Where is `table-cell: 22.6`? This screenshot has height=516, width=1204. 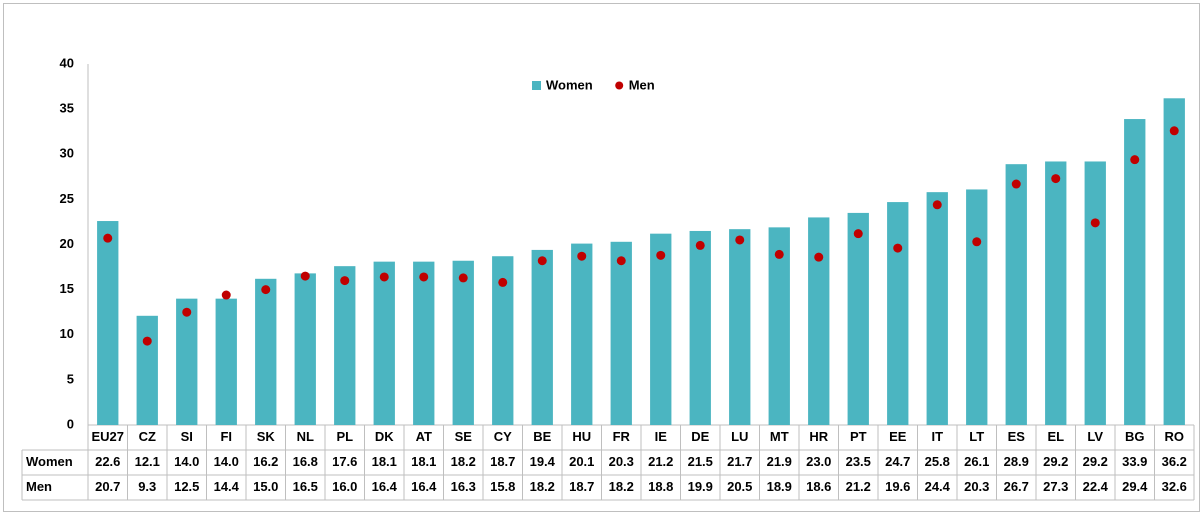 table-cell: 22.6 is located at coordinates (107, 461).